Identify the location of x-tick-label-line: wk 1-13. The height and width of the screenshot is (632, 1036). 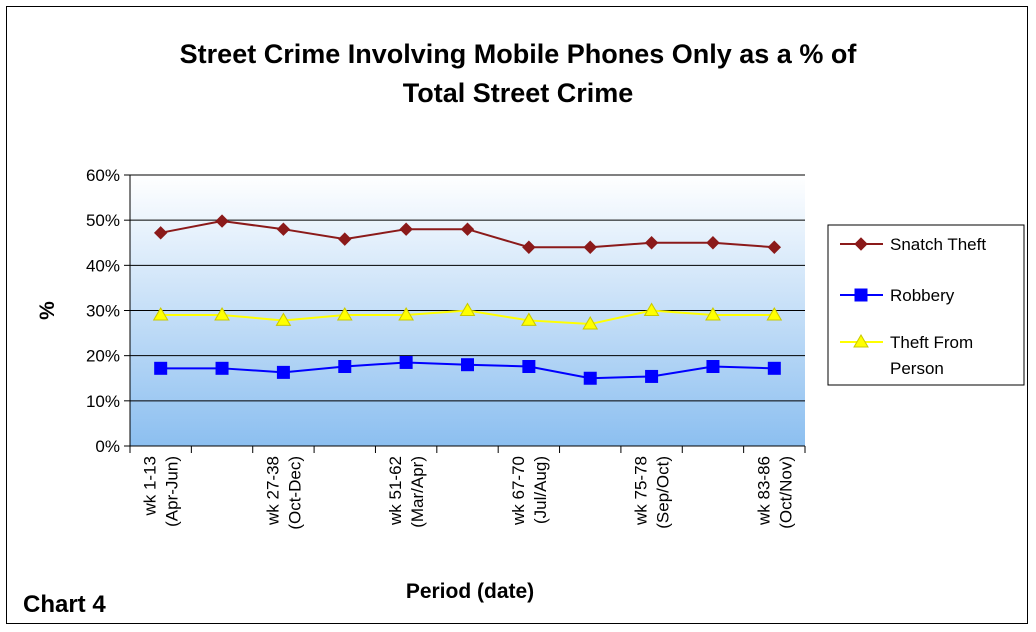
(150, 486).